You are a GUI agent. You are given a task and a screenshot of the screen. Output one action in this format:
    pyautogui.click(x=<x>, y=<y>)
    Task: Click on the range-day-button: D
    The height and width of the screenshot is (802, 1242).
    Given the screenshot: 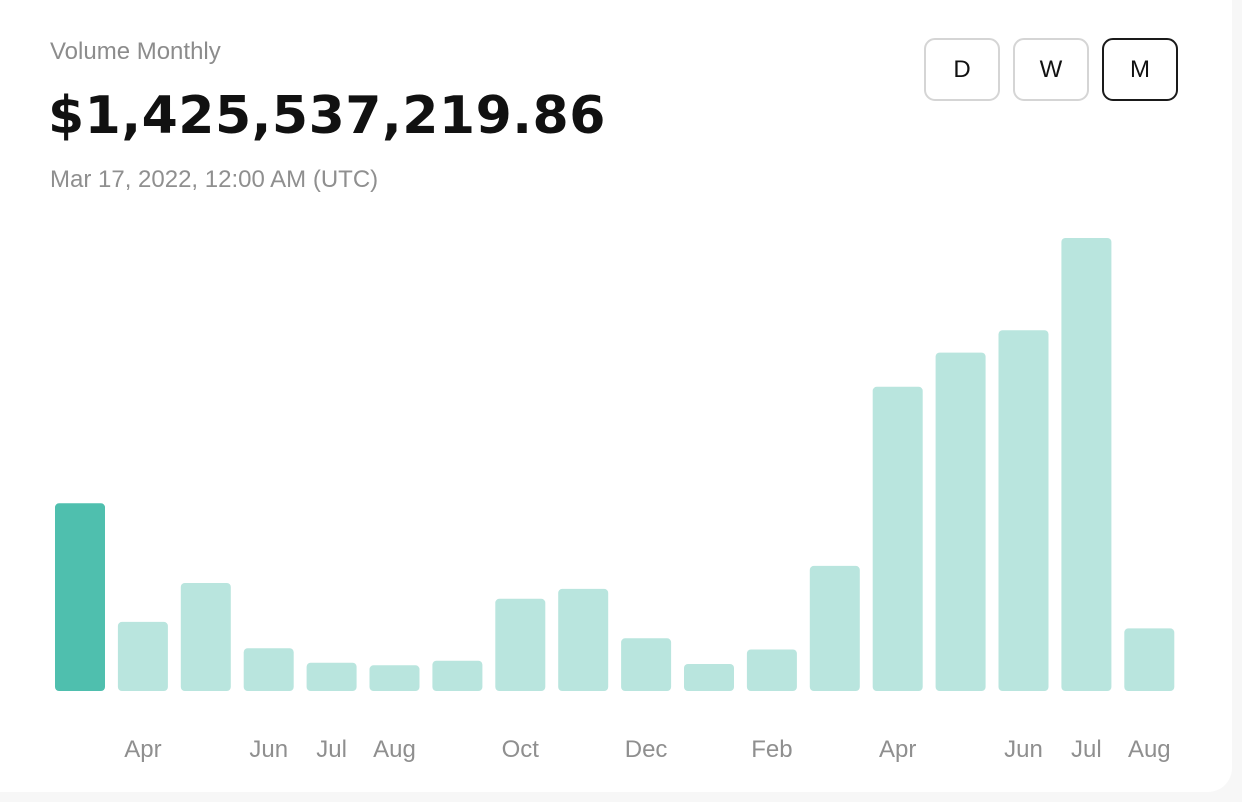 What is the action you would take?
    pyautogui.click(x=962, y=69)
    